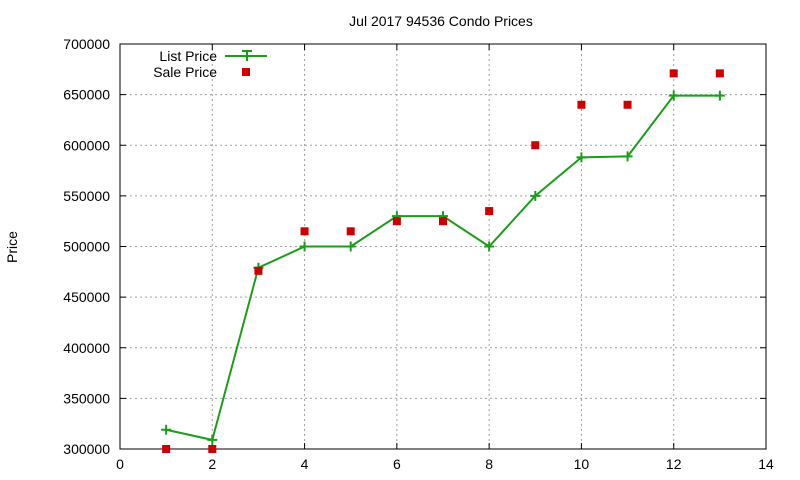 The height and width of the screenshot is (480, 800). What do you see at coordinates (674, 464) in the screenshot?
I see `x-tick-label: 12` at bounding box center [674, 464].